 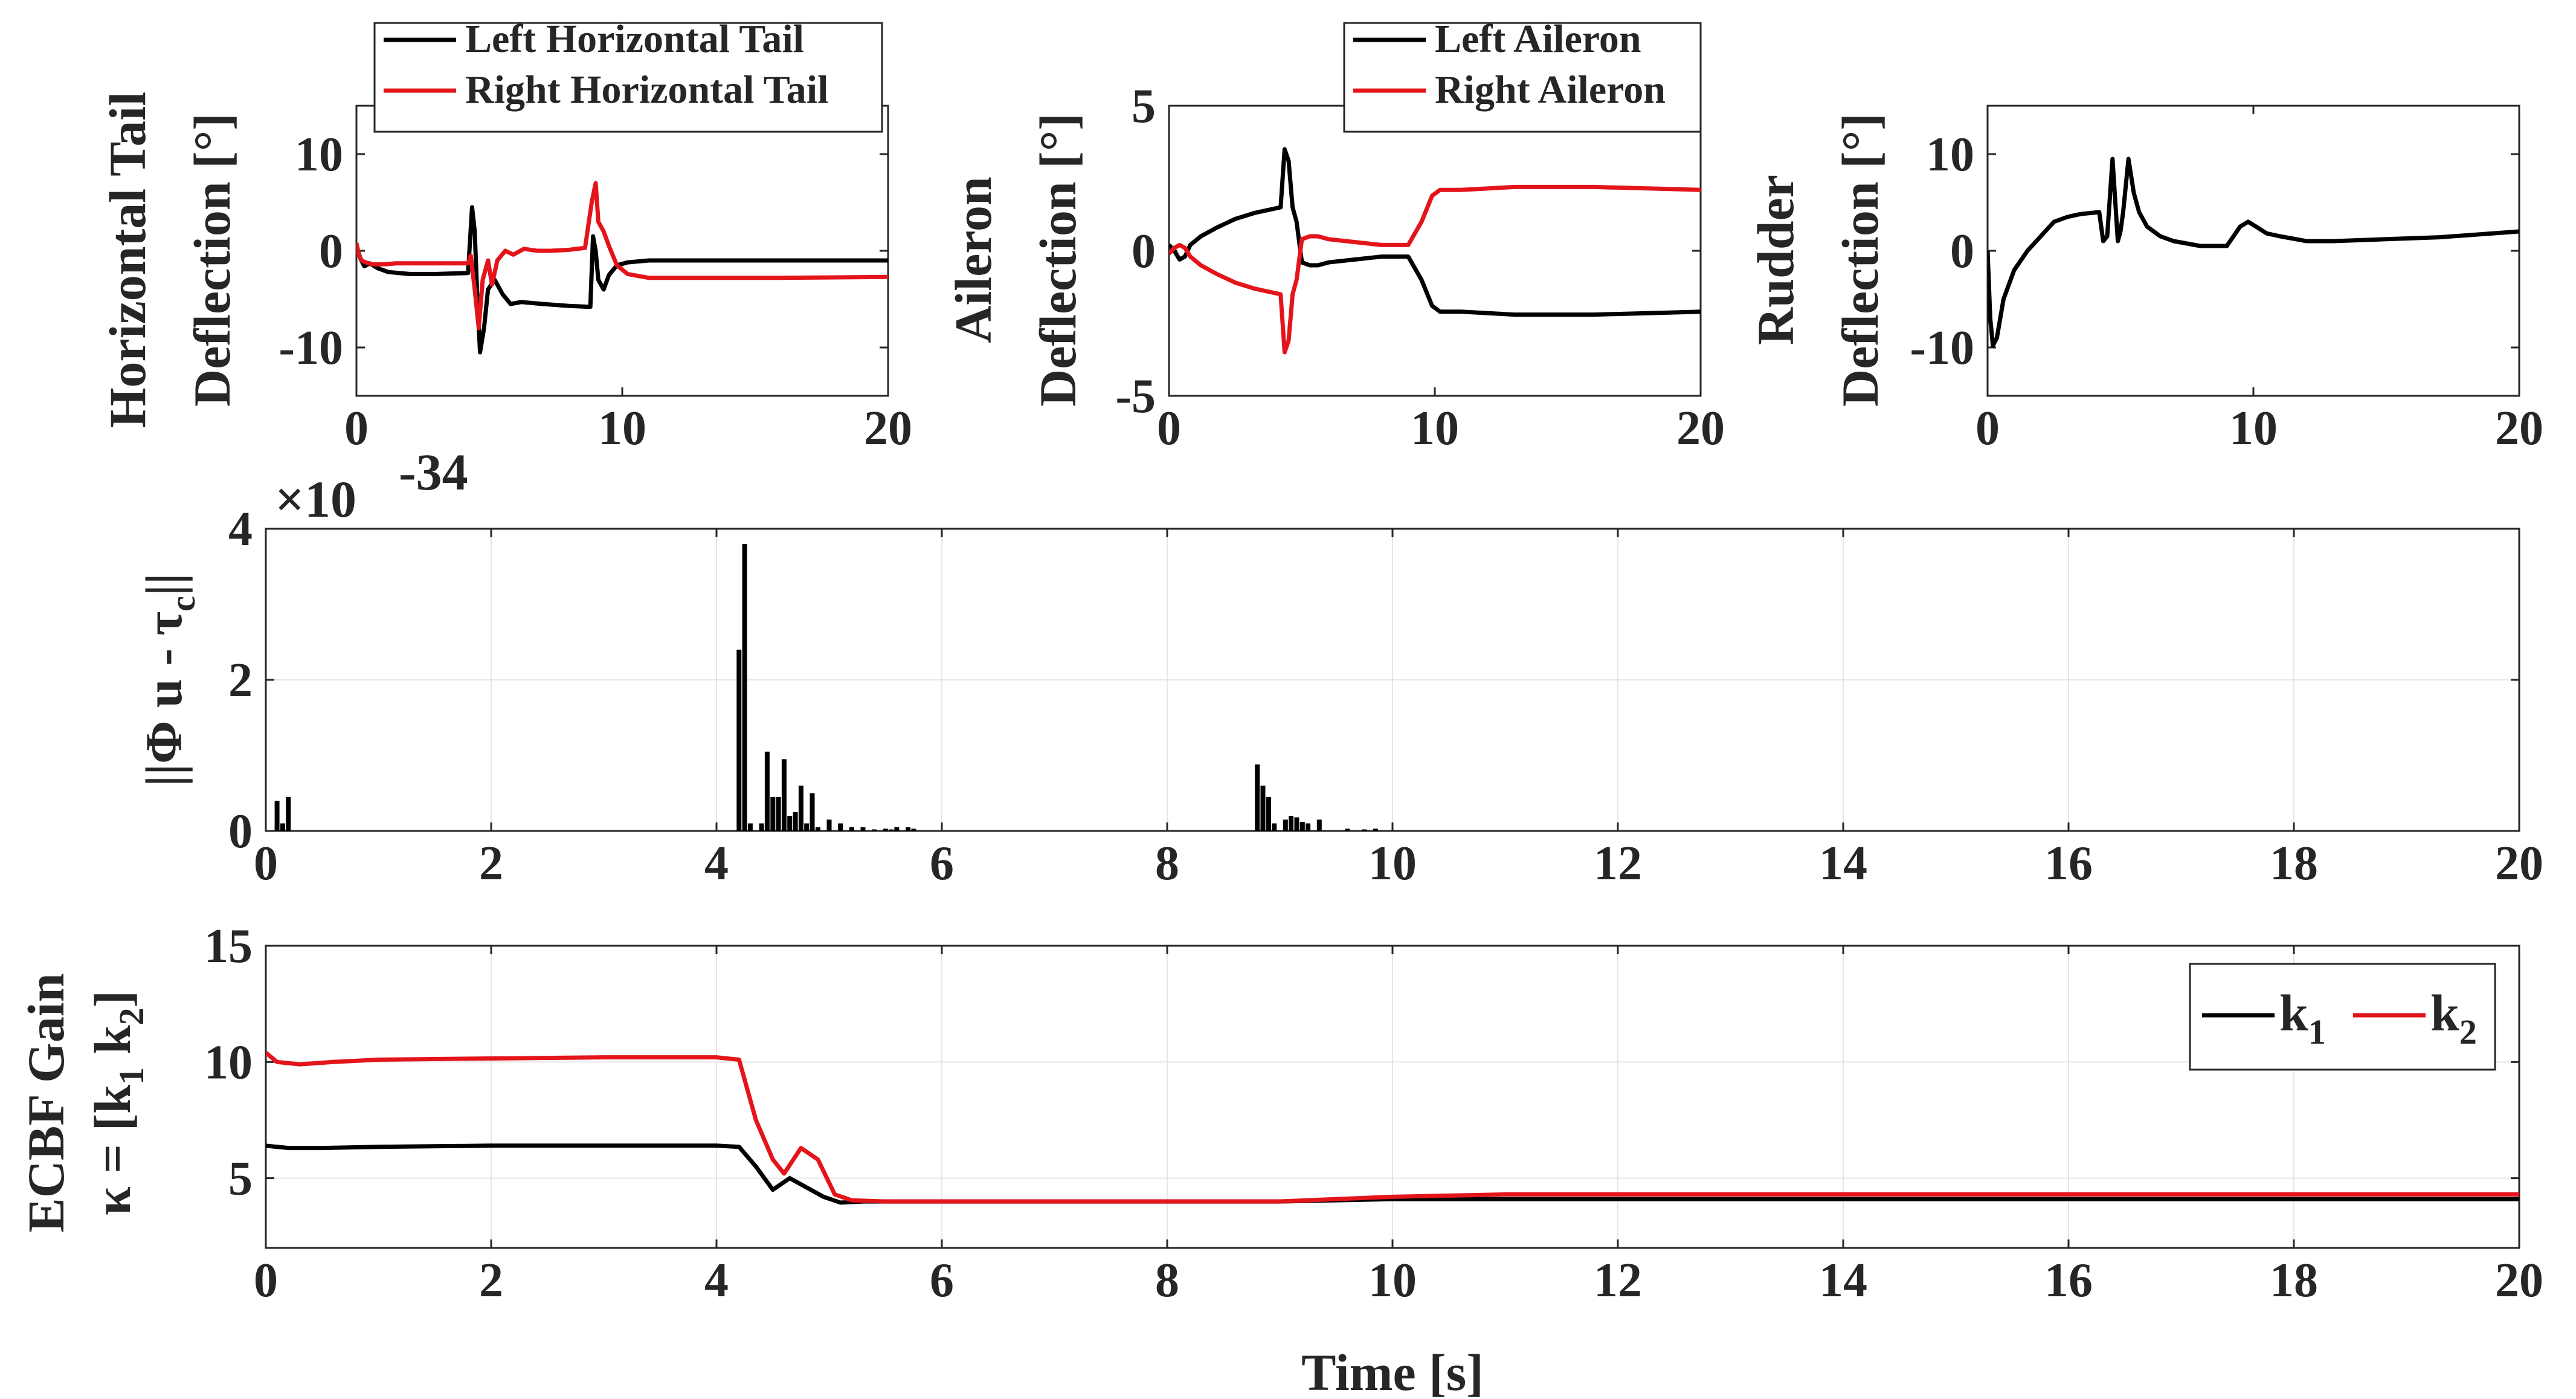 What do you see at coordinates (622, 256) in the screenshot?
I see `series-line-right-horizontal-tail` at bounding box center [622, 256].